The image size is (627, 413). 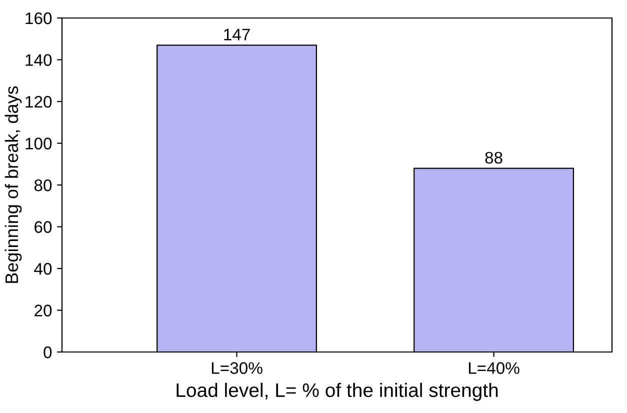 I want to click on data-label: 88, so click(x=493, y=158).